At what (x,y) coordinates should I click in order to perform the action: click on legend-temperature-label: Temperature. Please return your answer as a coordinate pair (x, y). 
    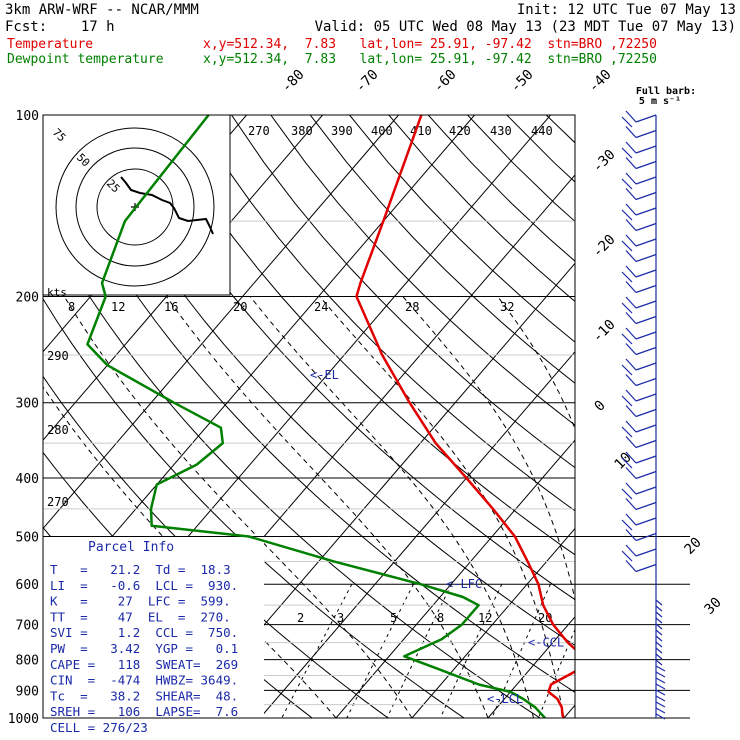
    Looking at the image, I should click on (50, 44).